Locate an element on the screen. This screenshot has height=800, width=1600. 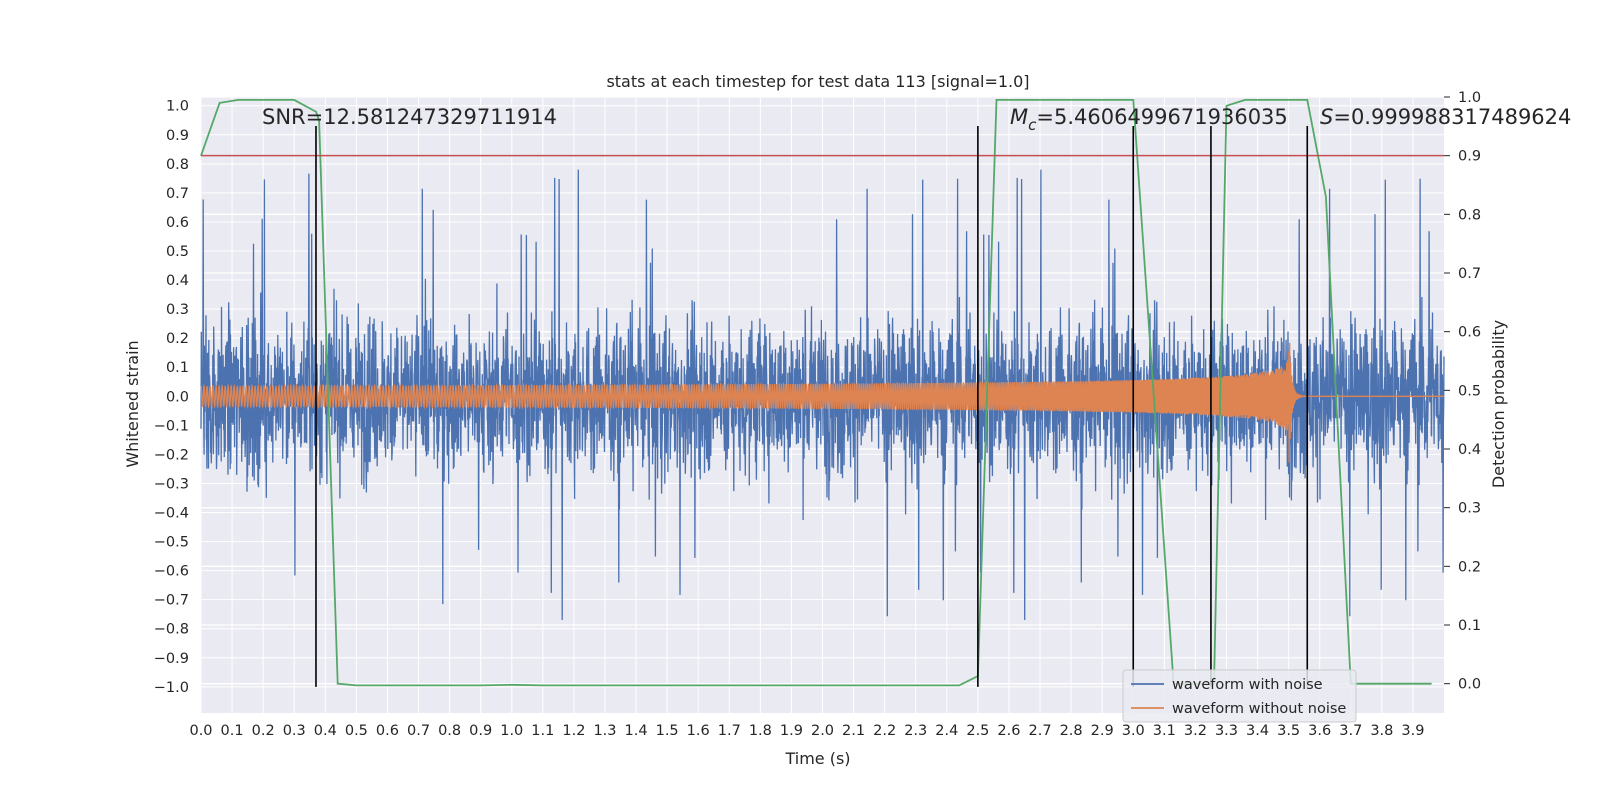
y-tick-label: −0.1 is located at coordinates (171, 426).